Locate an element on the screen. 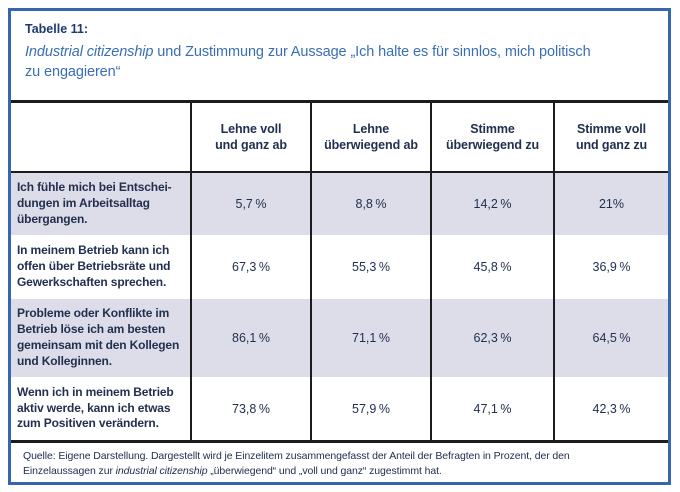 The width and height of the screenshot is (680, 492). table-number: Tabelle 11: is located at coordinates (56, 29).